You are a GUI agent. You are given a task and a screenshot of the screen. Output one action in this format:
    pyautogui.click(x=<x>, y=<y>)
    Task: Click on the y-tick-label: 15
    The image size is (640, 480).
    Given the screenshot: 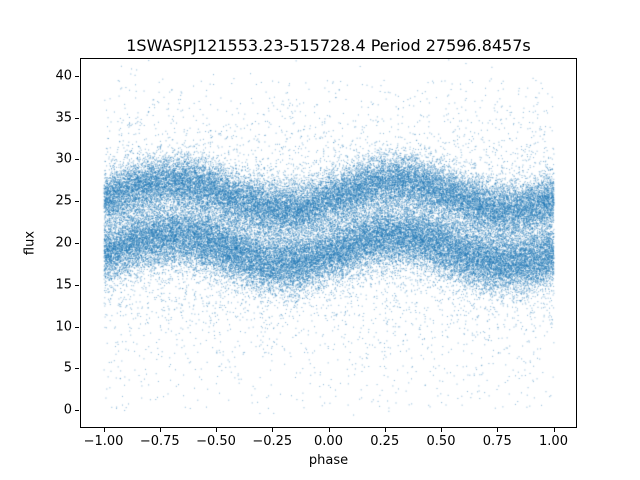 What is the action you would take?
    pyautogui.click(x=63, y=285)
    